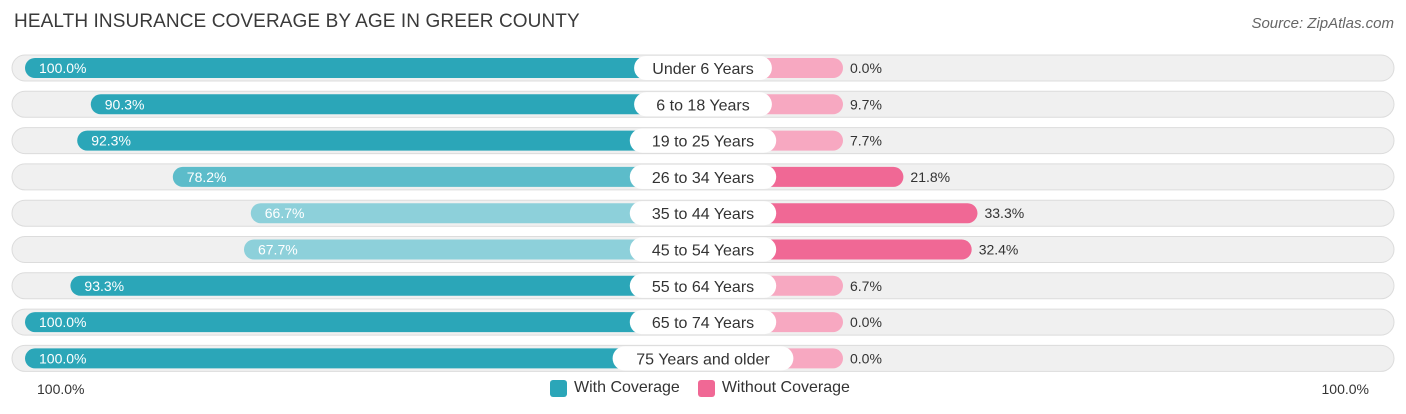 This screenshot has height=414, width=1406. What do you see at coordinates (207, 177) in the screenshot?
I see `value-label-with: 78.2%` at bounding box center [207, 177].